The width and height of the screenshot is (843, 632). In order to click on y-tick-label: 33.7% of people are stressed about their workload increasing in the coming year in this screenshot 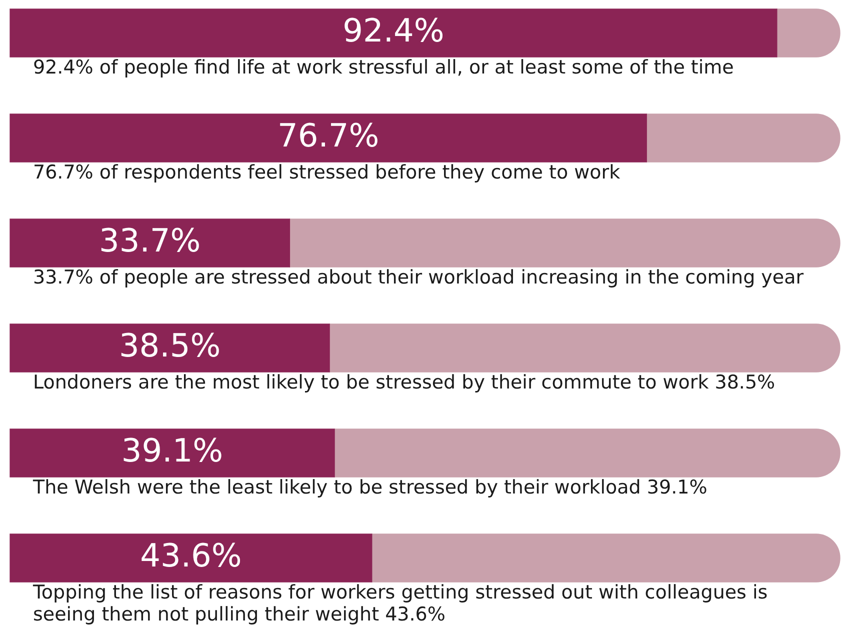, I will do `click(418, 277)`.